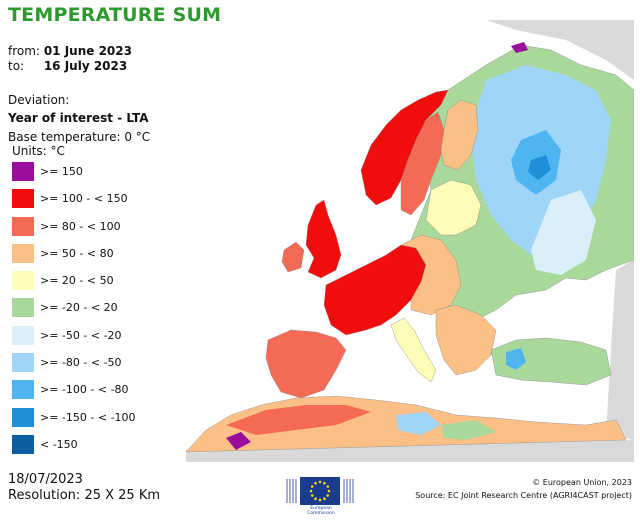 The image size is (640, 524). Describe the element at coordinates (418, 423) in the screenshot. I see `region-egypt-blue` at that location.